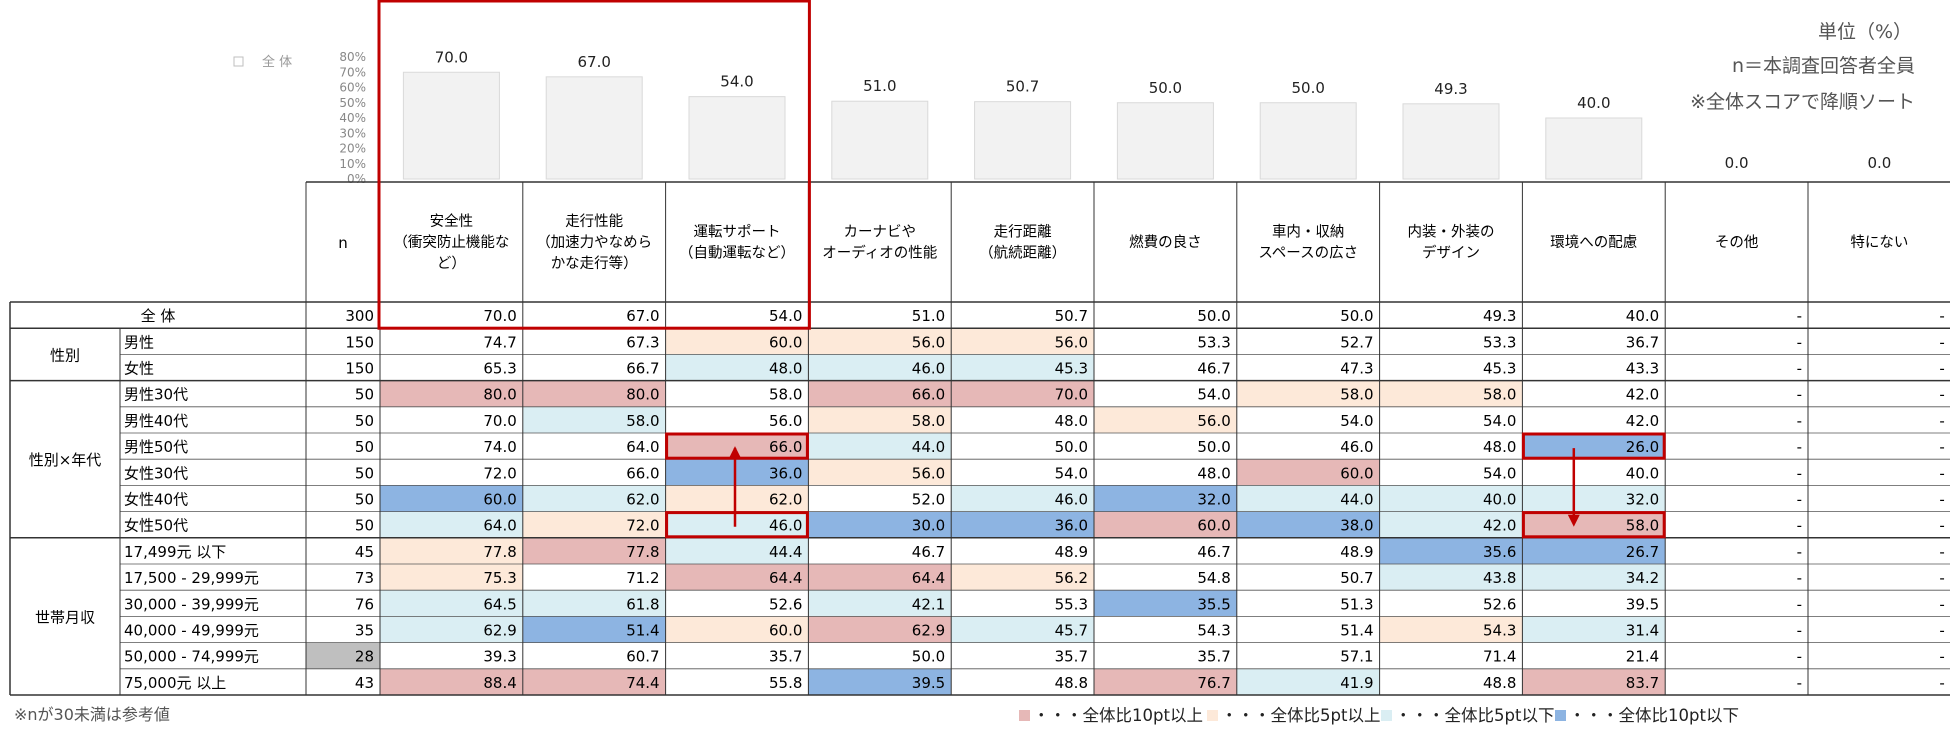  I want to click on bar-value-label: 49.3, so click(1450, 89).